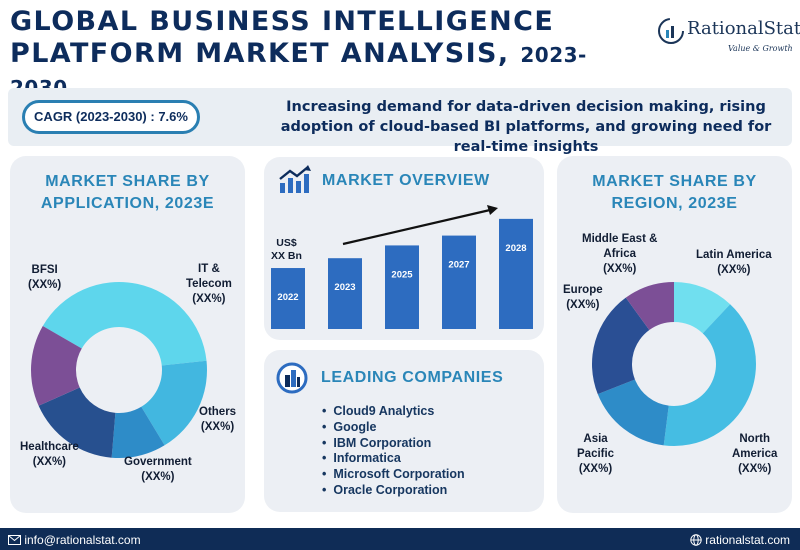 The height and width of the screenshot is (550, 800). I want to click on label-europe-name: Europe, so click(583, 290).